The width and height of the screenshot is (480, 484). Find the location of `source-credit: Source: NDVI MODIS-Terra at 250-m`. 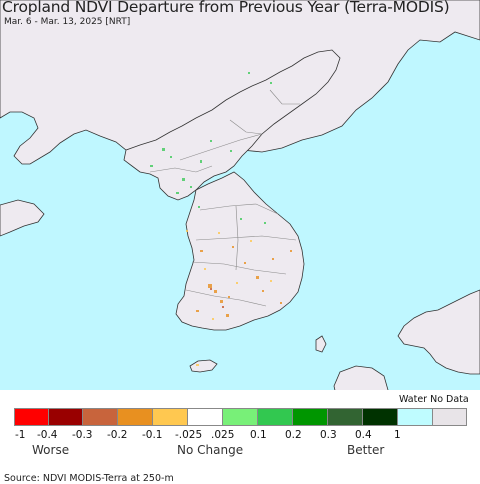

source-credit: Source: NDVI MODIS-Terra at 250-m is located at coordinates (89, 478).